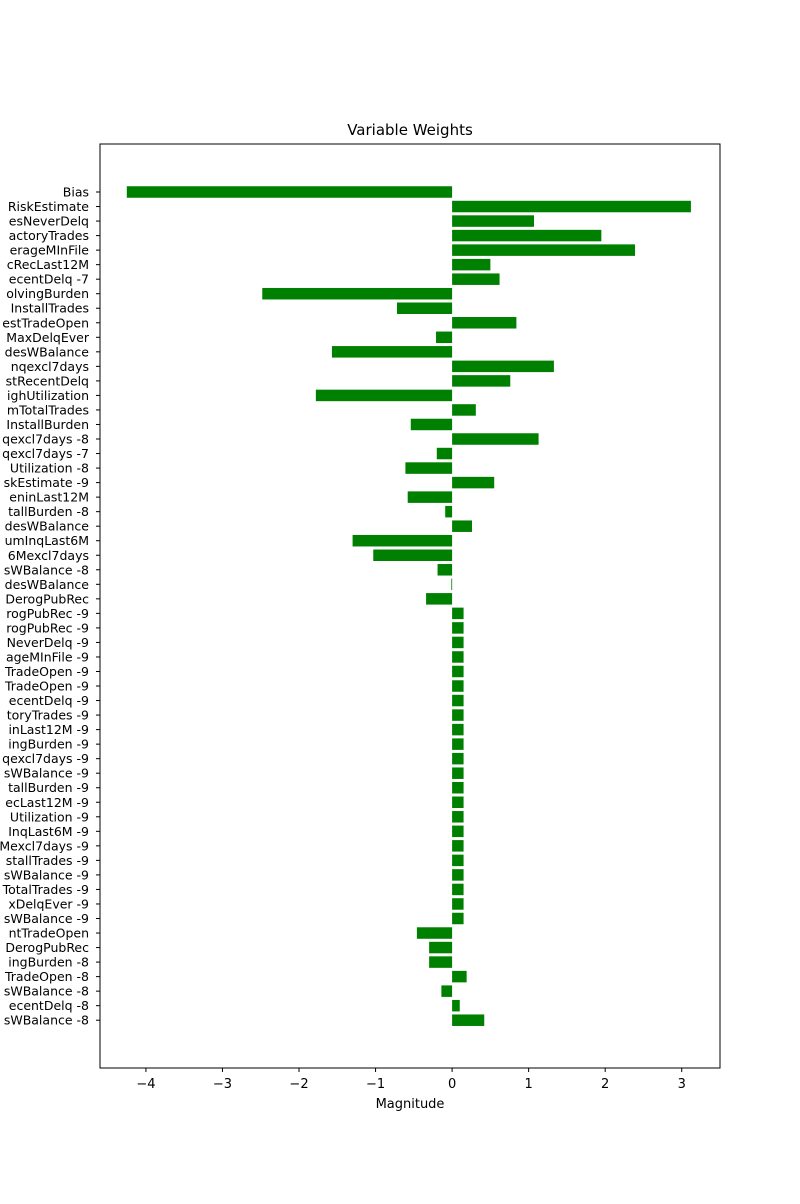  Describe the element at coordinates (49, 1005) in the screenshot. I see `y-tick-label: ecentDelq -8` at that location.